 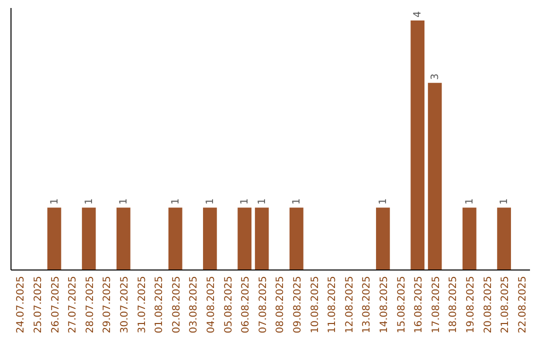 What do you see at coordinates (298, 305) in the screenshot?
I see `x-tick-label: 09.08.2025` at bounding box center [298, 305].